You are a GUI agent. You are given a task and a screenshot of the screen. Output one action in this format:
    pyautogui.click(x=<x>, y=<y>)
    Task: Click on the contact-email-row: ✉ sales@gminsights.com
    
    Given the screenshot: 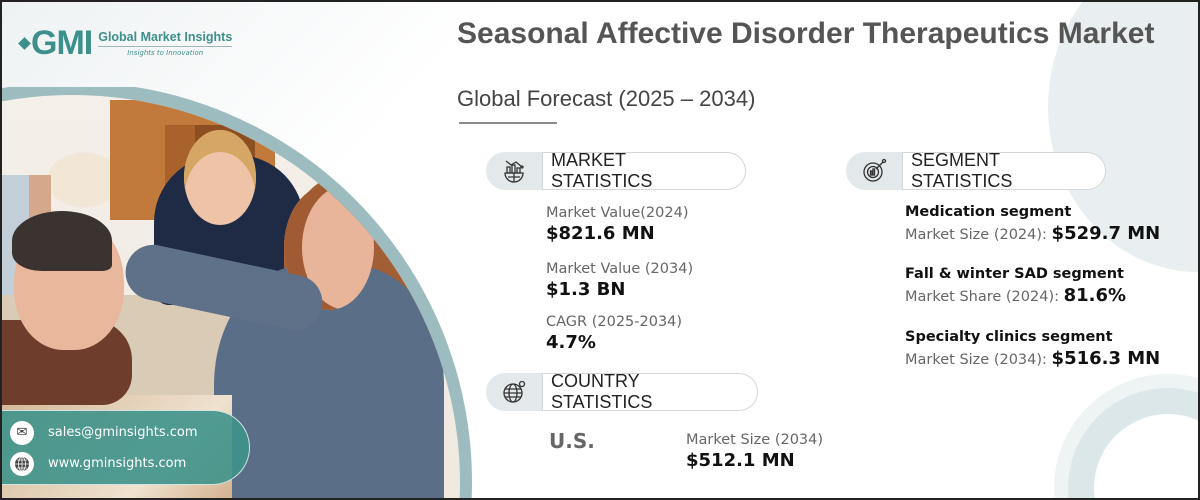 What is the action you would take?
    pyautogui.click(x=129, y=432)
    